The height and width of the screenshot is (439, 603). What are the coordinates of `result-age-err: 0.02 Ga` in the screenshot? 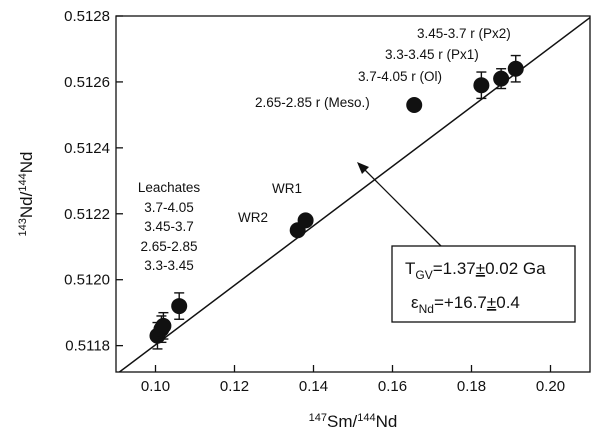 It's located at (515, 268).